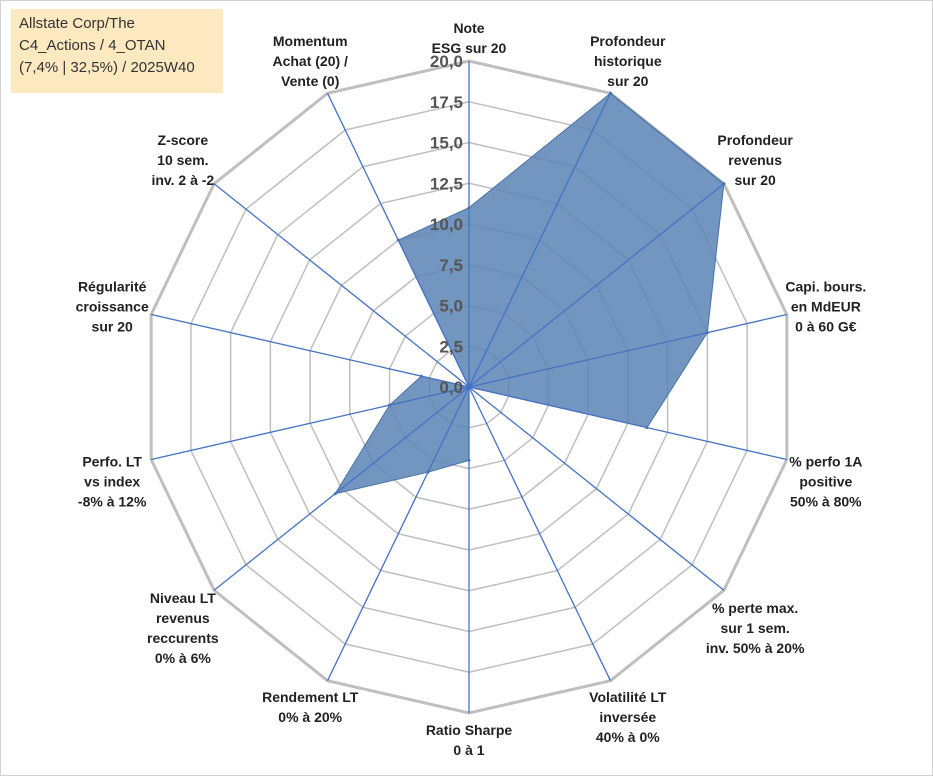 The height and width of the screenshot is (776, 933). I want to click on category-label: Note ESG sur 20, so click(469, 38).